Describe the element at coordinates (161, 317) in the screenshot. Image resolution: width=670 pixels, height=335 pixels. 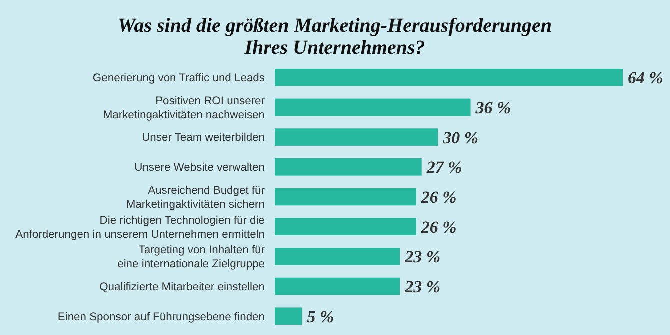
I see `y-tick-label: Einen Sponsor auf Führungsebene finden` at that location.